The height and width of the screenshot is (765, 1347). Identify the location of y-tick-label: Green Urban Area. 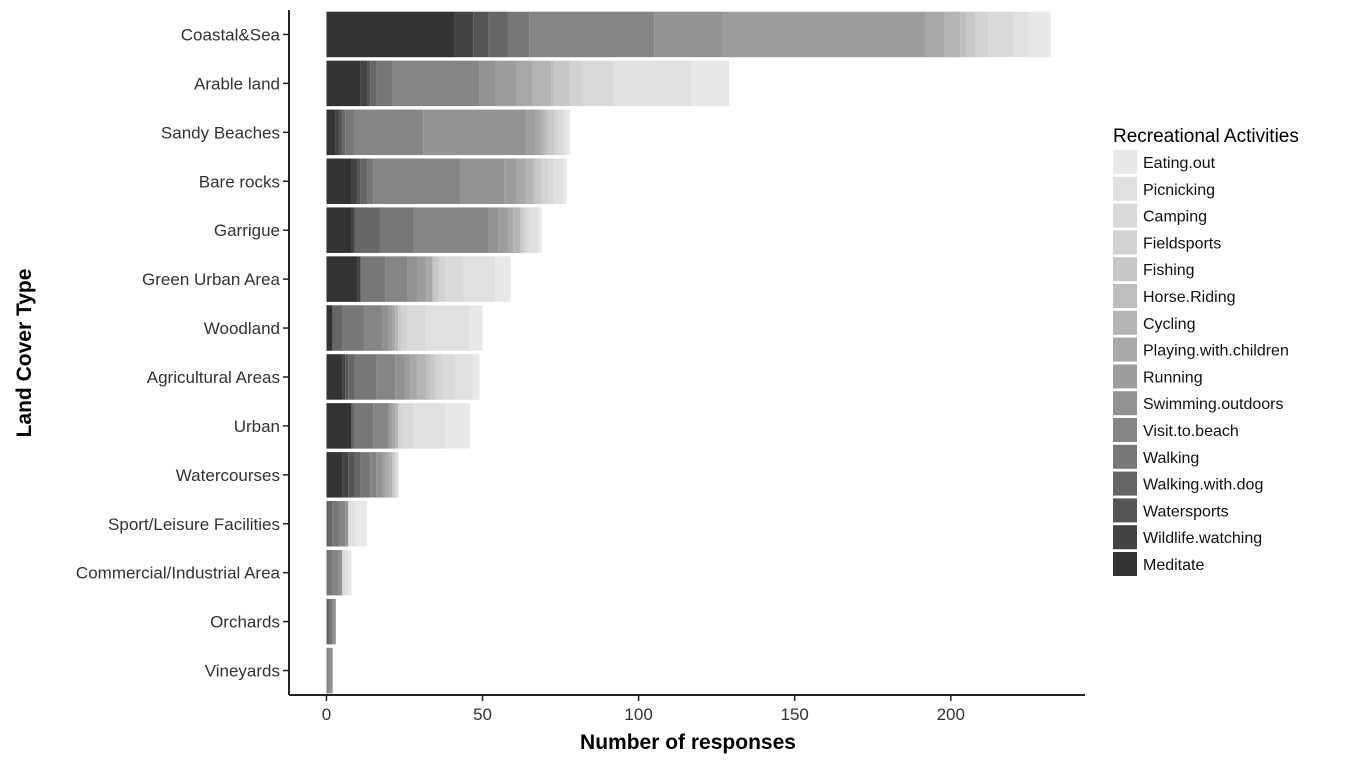
(211, 279).